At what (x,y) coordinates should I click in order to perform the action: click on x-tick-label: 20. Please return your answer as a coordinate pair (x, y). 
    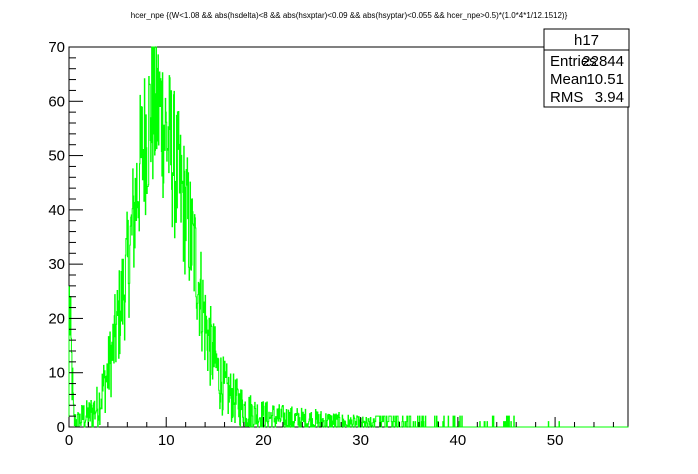
    Looking at the image, I should click on (263, 440).